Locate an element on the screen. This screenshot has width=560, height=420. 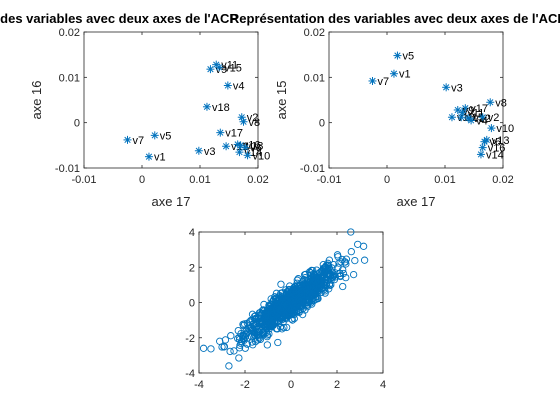
point-label: v12 is located at coordinates (482, 119).